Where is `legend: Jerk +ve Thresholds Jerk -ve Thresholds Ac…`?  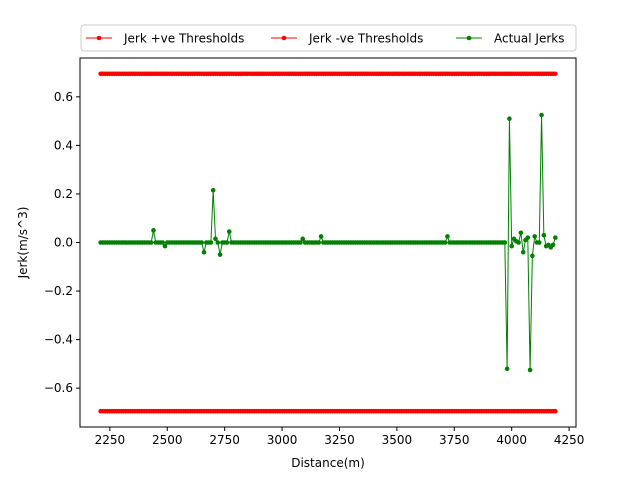
legend: Jerk +ve Thresholds Jerk -ve Thresholds Ac… is located at coordinates (328, 38).